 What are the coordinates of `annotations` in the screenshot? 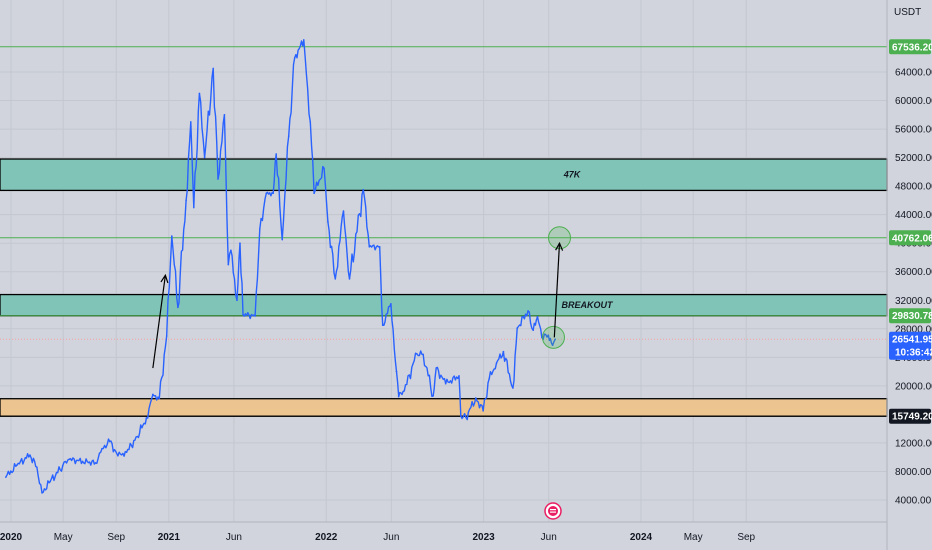 It's located at (362, 297).